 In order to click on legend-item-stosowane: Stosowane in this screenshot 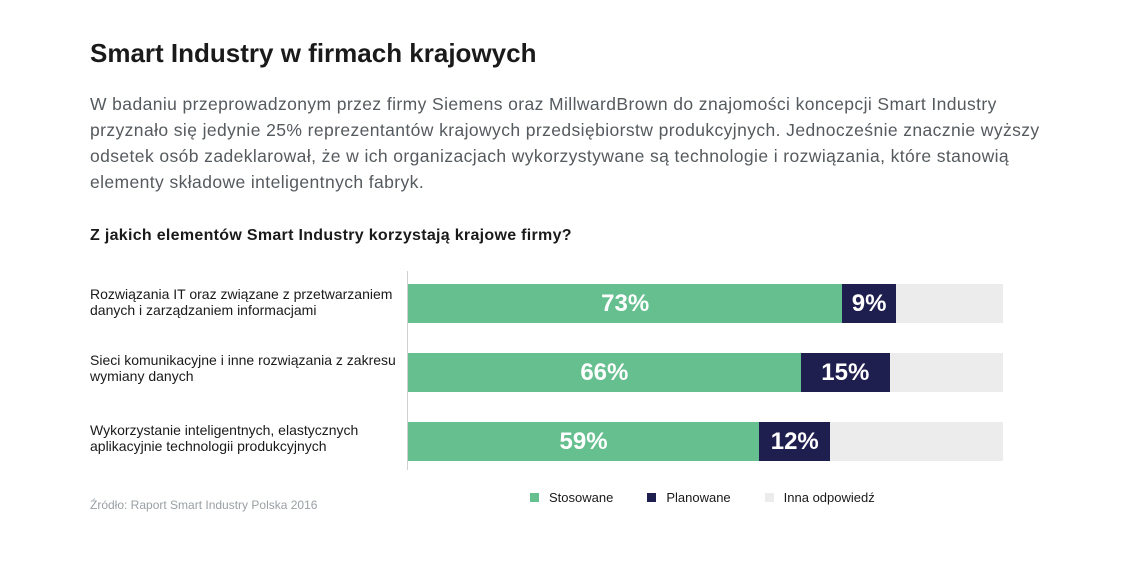, I will do `click(571, 497)`.